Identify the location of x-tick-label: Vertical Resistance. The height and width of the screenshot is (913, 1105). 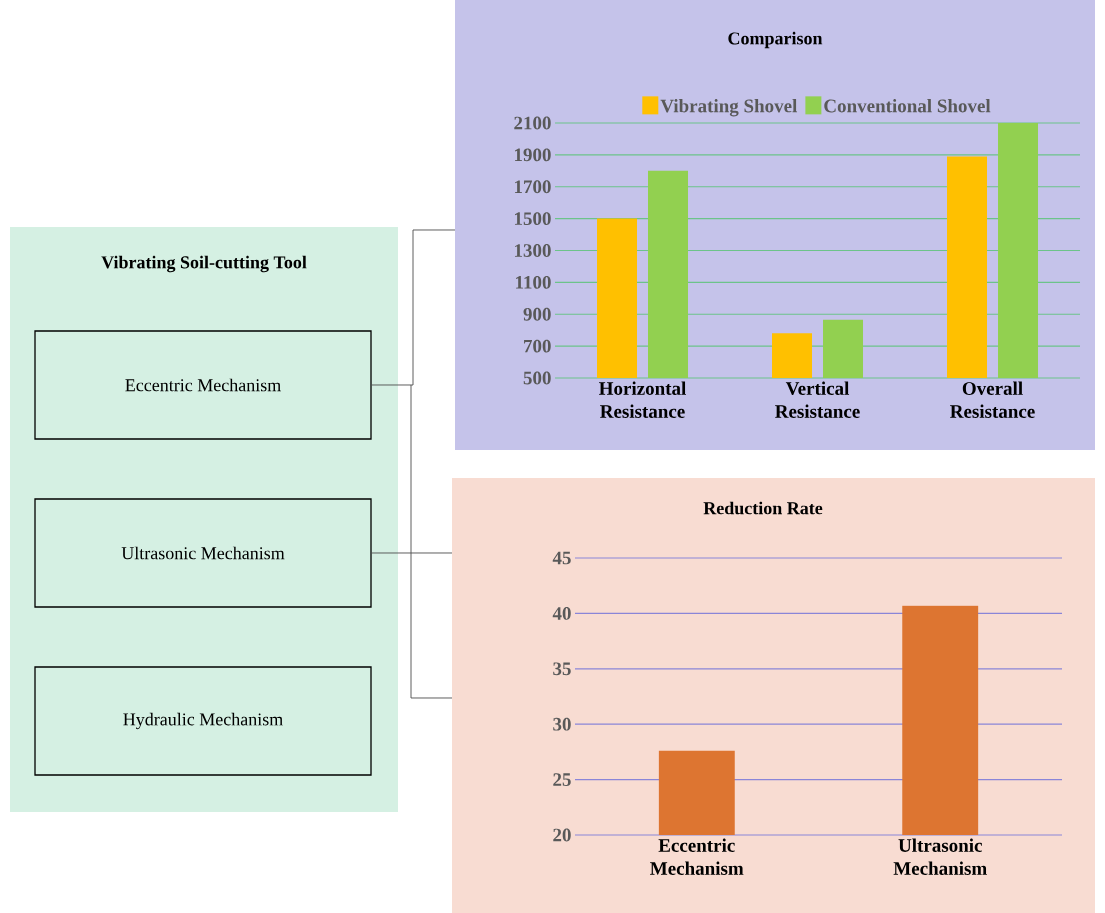
(817, 399).